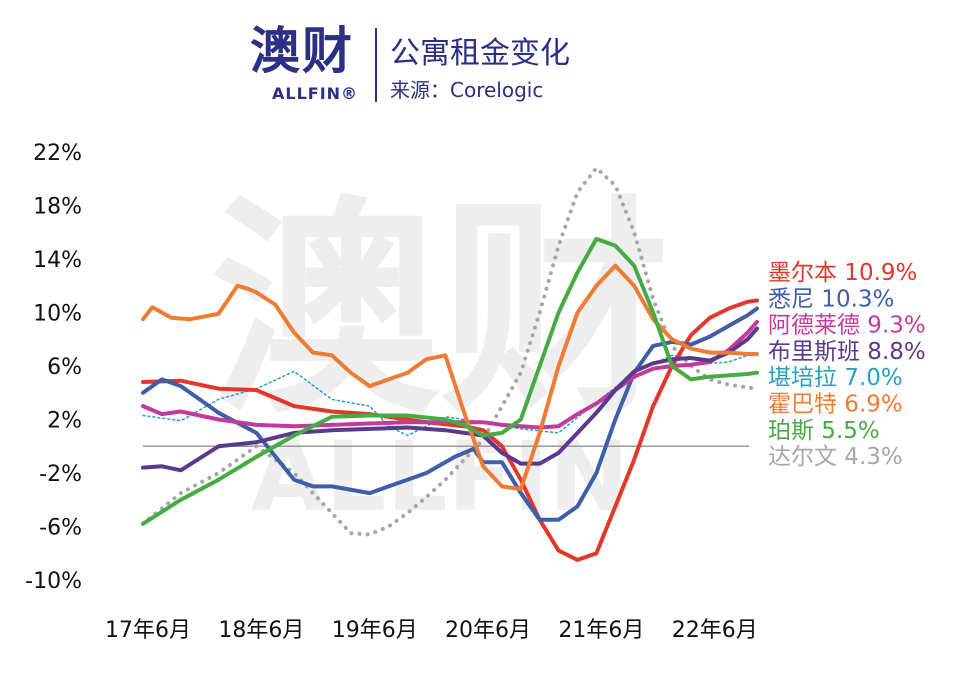 The width and height of the screenshot is (973, 681). Describe the element at coordinates (431, 630) in the screenshot. I see `x-axis: 17年6月 18年6月 19年6月 20年6月 21年6月 22年6月` at that location.